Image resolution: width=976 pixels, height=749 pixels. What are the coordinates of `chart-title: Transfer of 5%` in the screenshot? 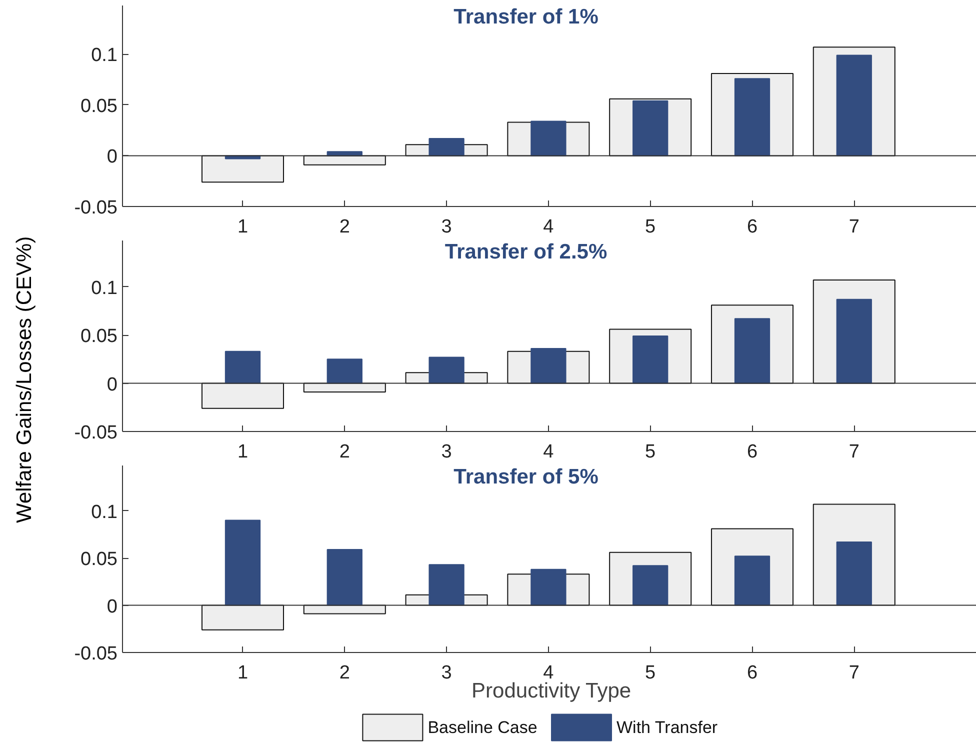 It's located at (526, 477).